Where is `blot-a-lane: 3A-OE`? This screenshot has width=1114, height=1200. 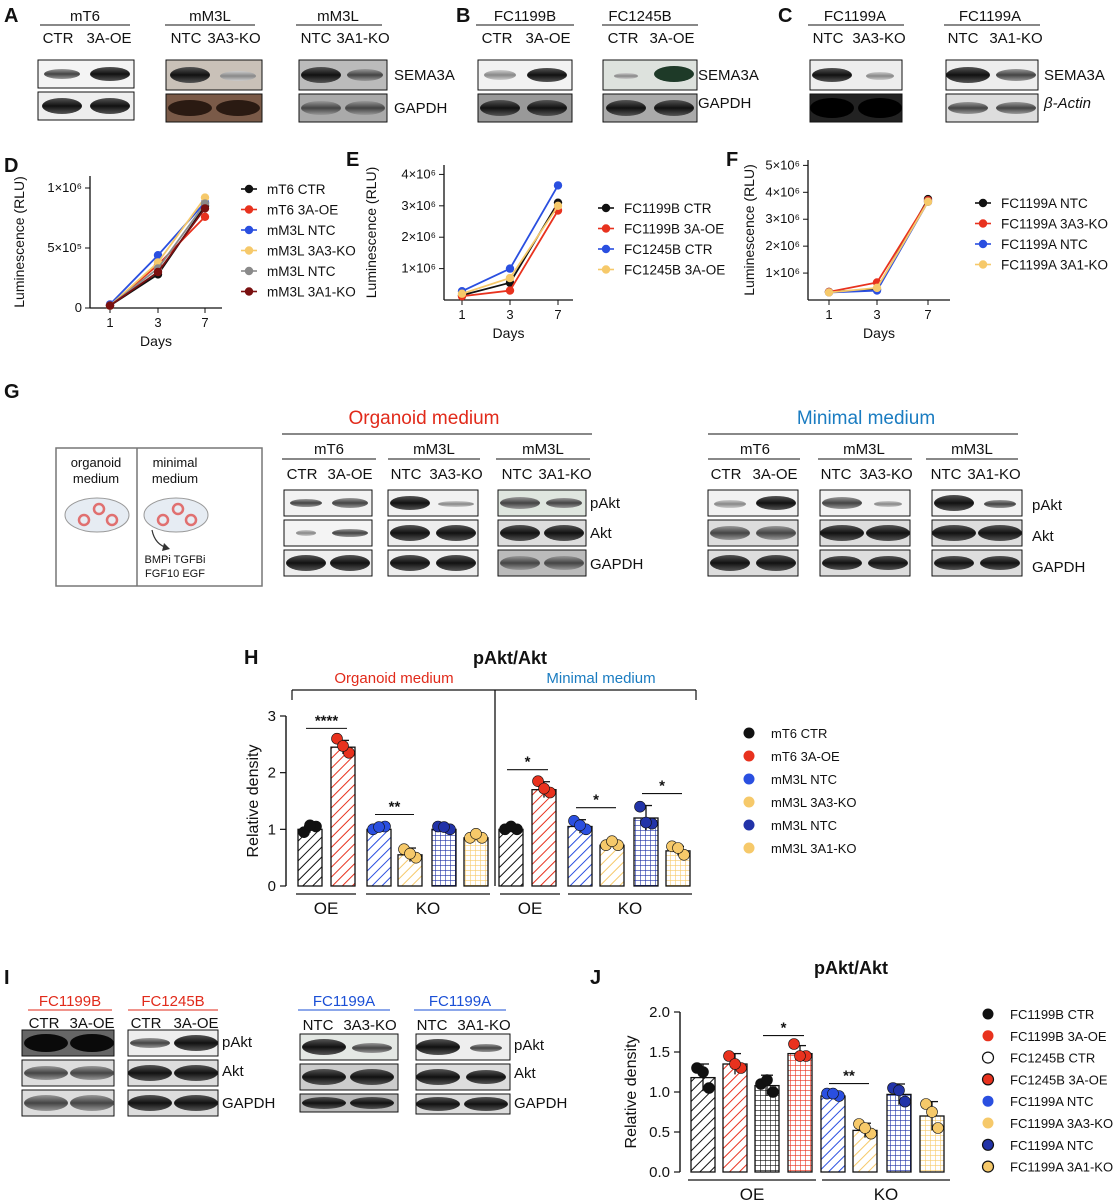
blot-a-lane: 3A-OE is located at coordinates (108, 38).